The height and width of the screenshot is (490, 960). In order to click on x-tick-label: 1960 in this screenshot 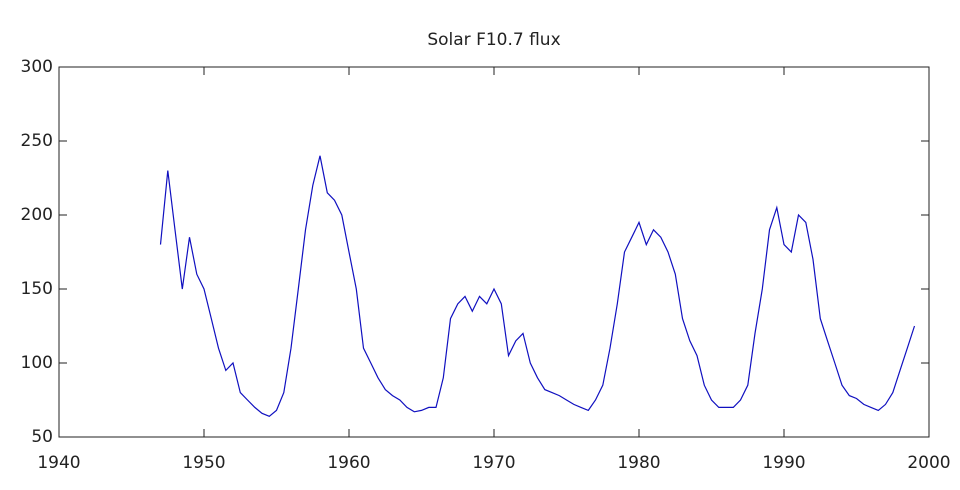, I will do `click(348, 463)`.